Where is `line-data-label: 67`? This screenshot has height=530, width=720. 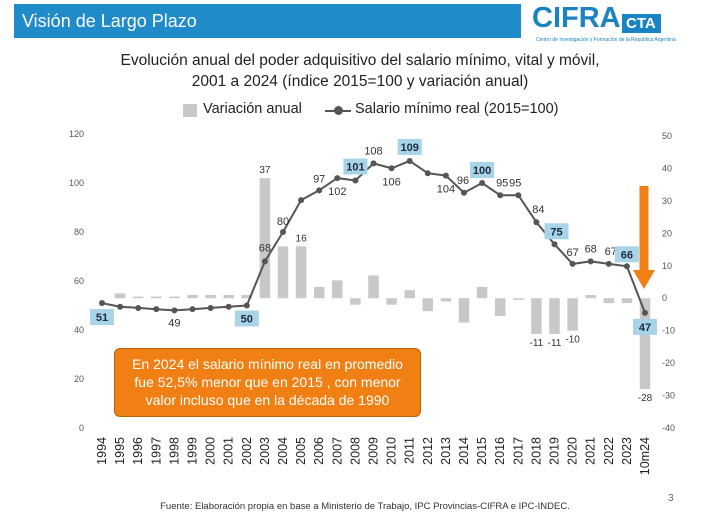 line-data-label: 67 is located at coordinates (572, 253).